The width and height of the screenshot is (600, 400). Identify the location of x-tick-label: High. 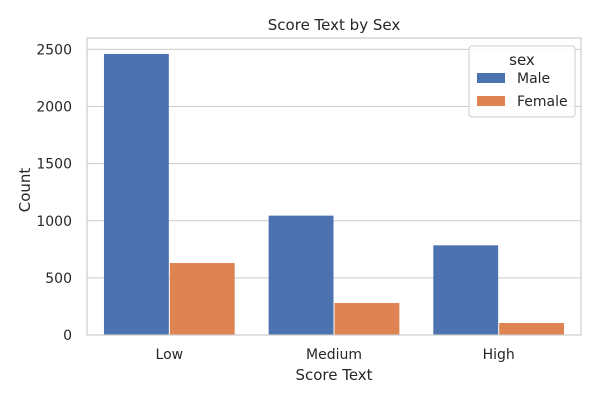
(499, 355).